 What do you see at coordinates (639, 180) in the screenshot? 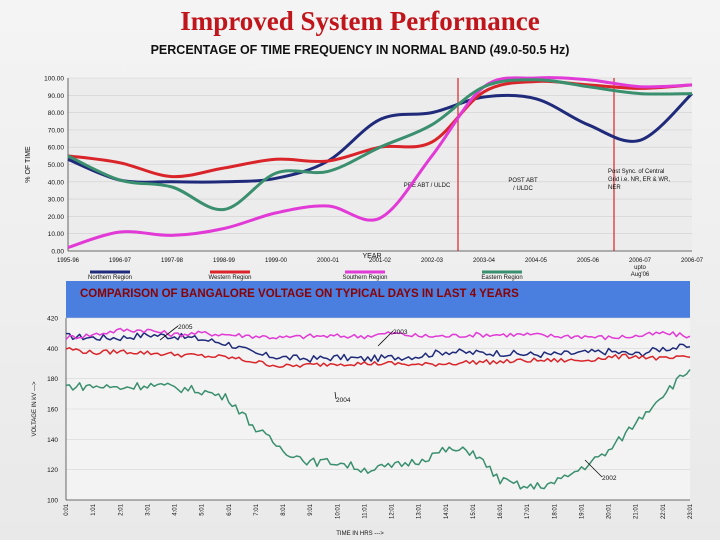
I see `chart1-annotation: Grid i.e. NR, ER & WR,` at bounding box center [639, 180].